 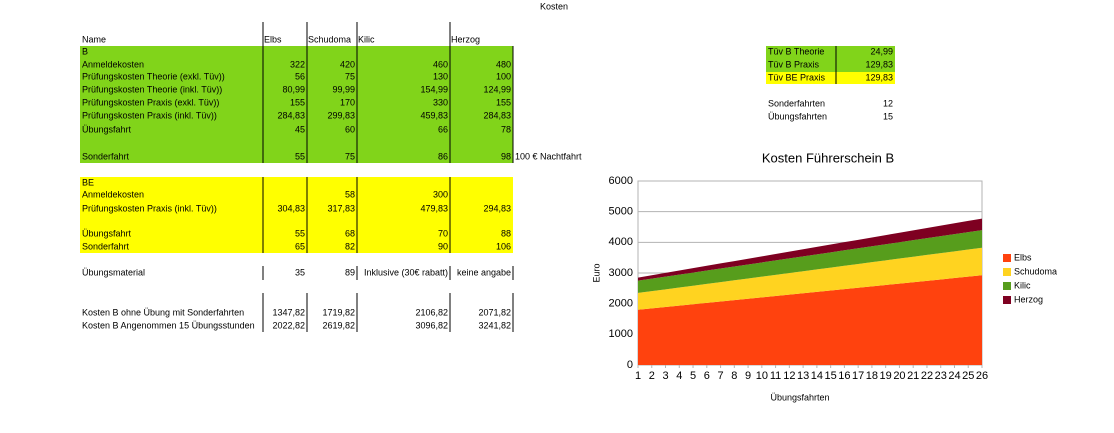 What do you see at coordinates (291, 208) in the screenshot?
I see `cell-value: 304,83` at bounding box center [291, 208].